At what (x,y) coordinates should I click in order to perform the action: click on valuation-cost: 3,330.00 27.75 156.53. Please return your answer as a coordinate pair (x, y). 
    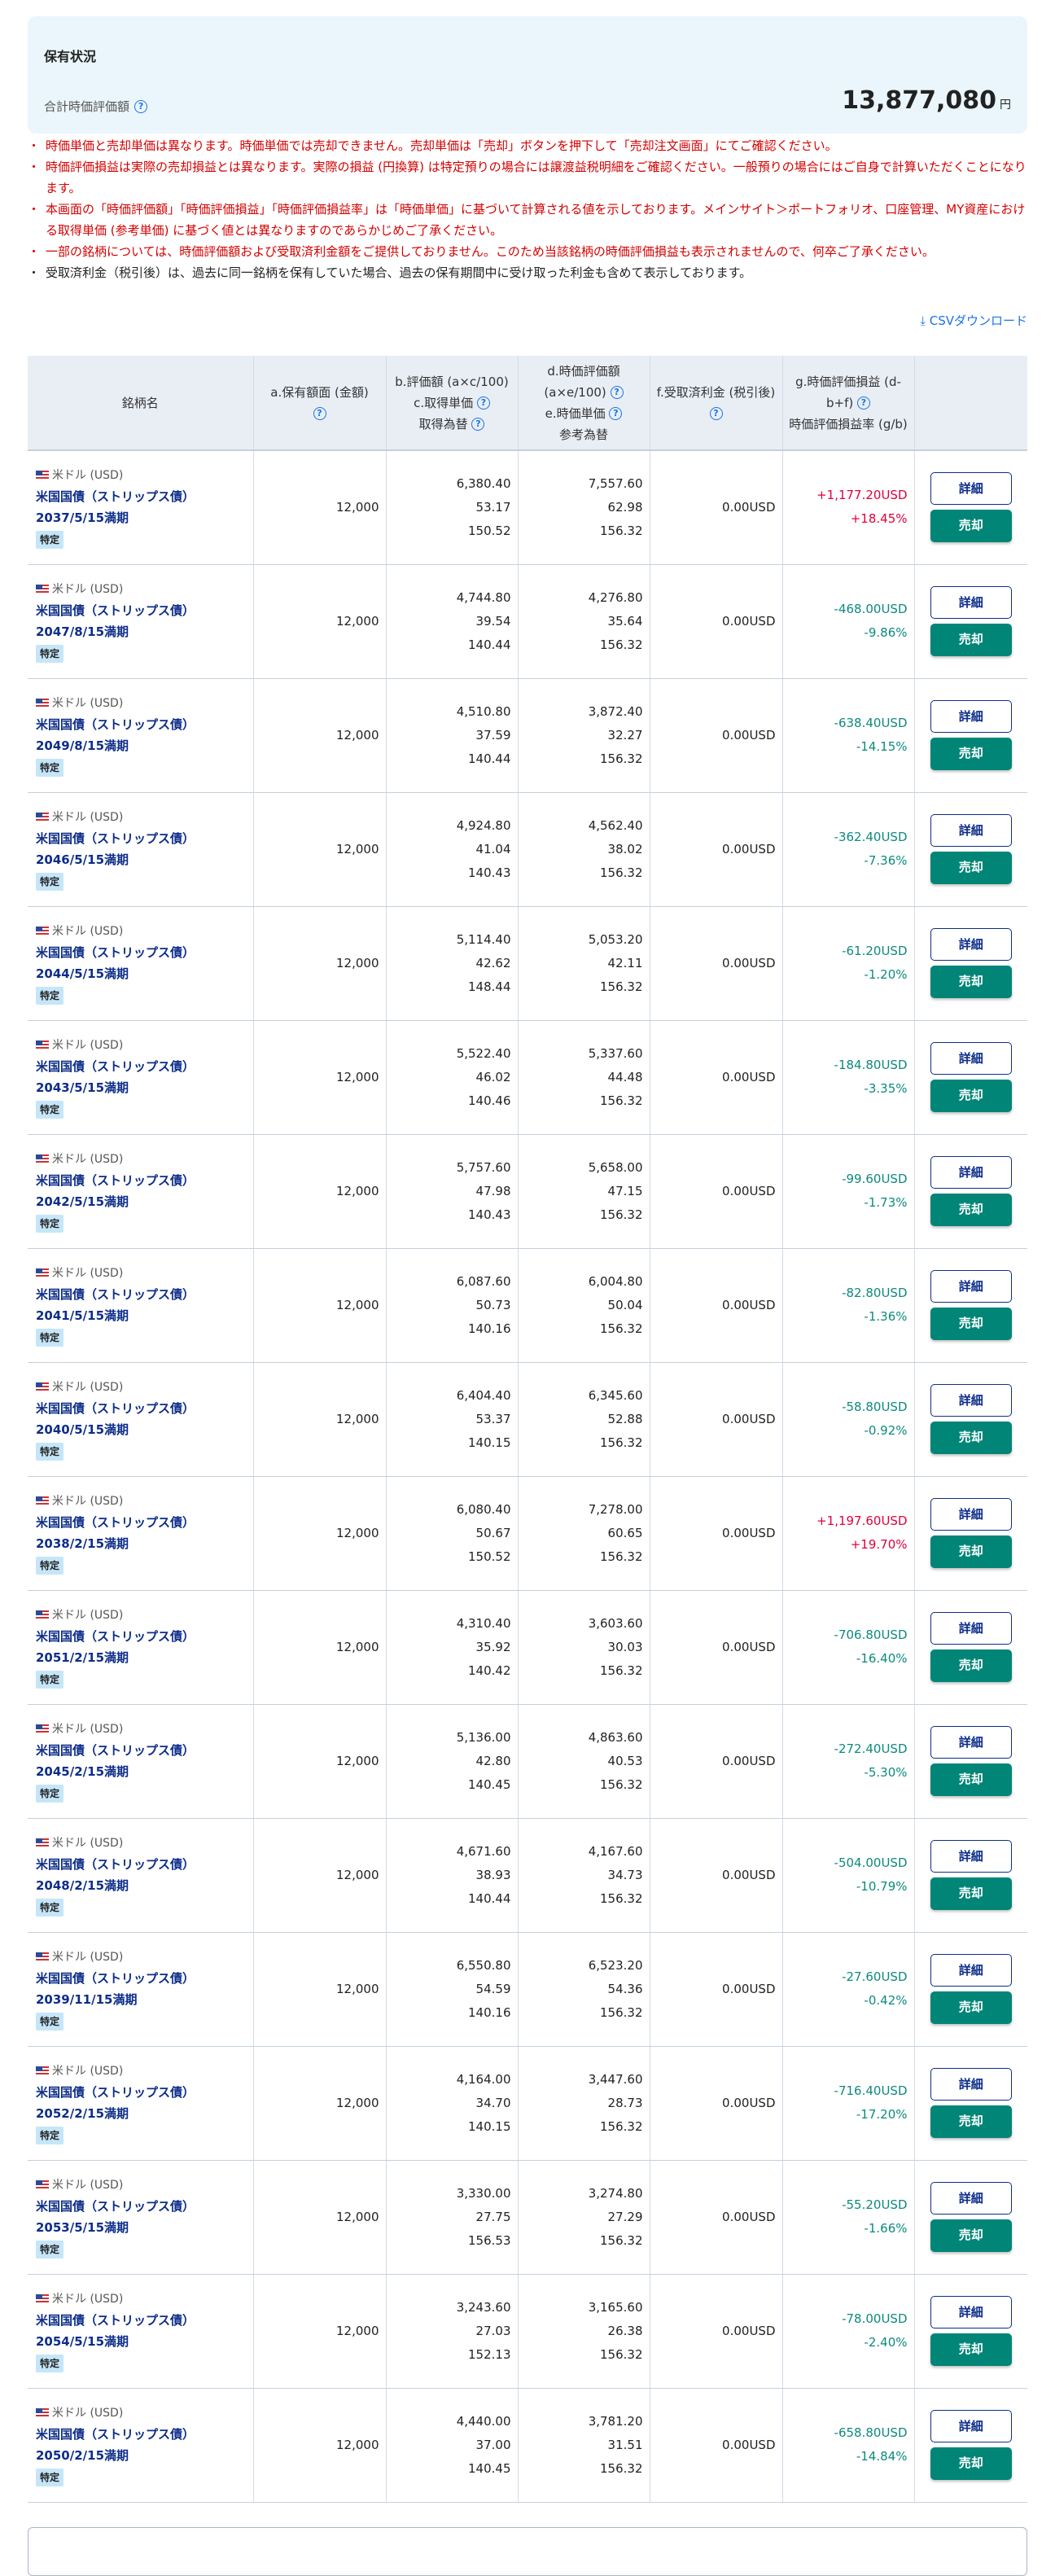
    Looking at the image, I should click on (453, 2217).